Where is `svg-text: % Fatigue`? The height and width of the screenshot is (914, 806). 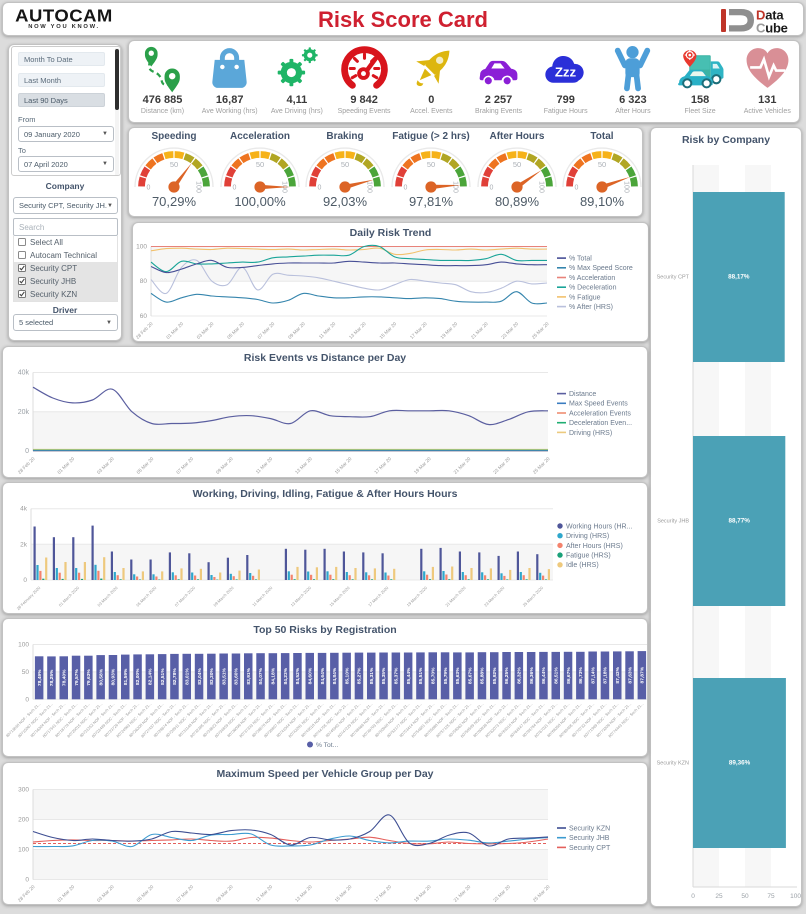 svg-text: % Fatigue is located at coordinates (585, 297).